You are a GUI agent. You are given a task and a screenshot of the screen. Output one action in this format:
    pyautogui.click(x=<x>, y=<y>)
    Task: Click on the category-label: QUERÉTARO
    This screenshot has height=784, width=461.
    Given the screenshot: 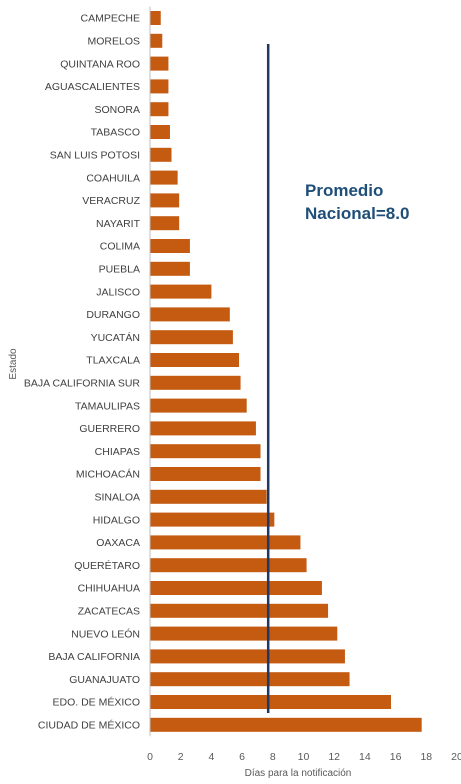 What is the action you would take?
    pyautogui.click(x=107, y=565)
    